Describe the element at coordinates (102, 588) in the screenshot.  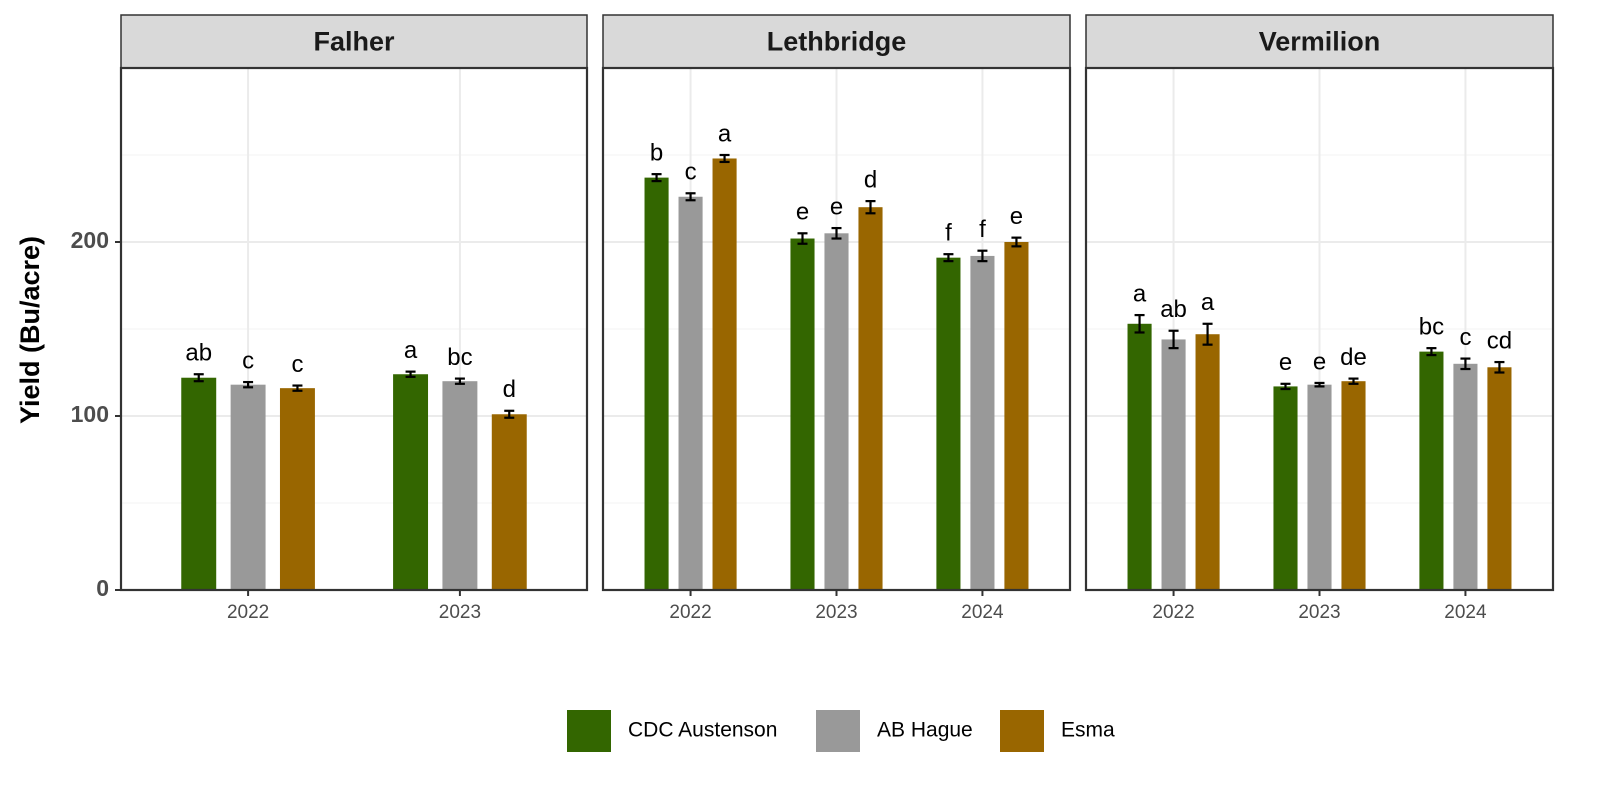
I see `y-tick-label: 0` at that location.